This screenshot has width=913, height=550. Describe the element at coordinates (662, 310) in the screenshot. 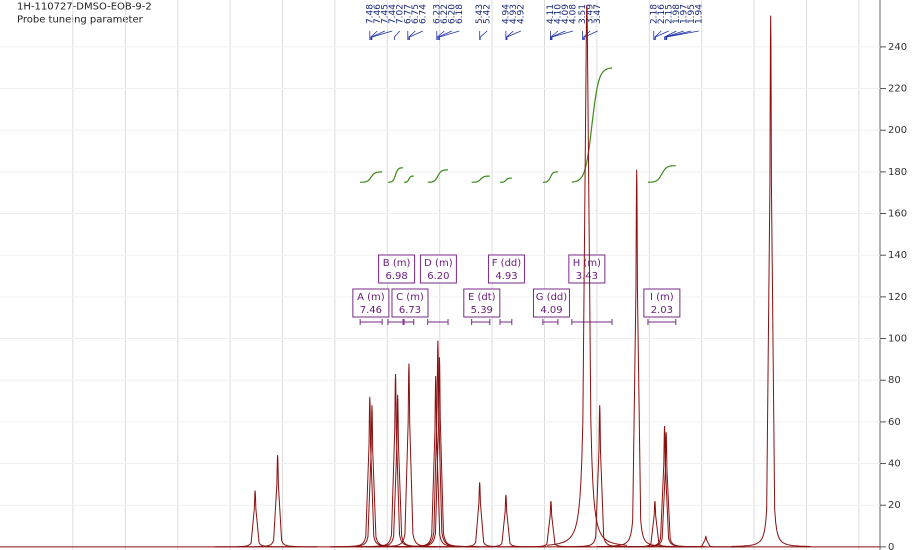

I see `multiplet-shift: 2.03` at that location.